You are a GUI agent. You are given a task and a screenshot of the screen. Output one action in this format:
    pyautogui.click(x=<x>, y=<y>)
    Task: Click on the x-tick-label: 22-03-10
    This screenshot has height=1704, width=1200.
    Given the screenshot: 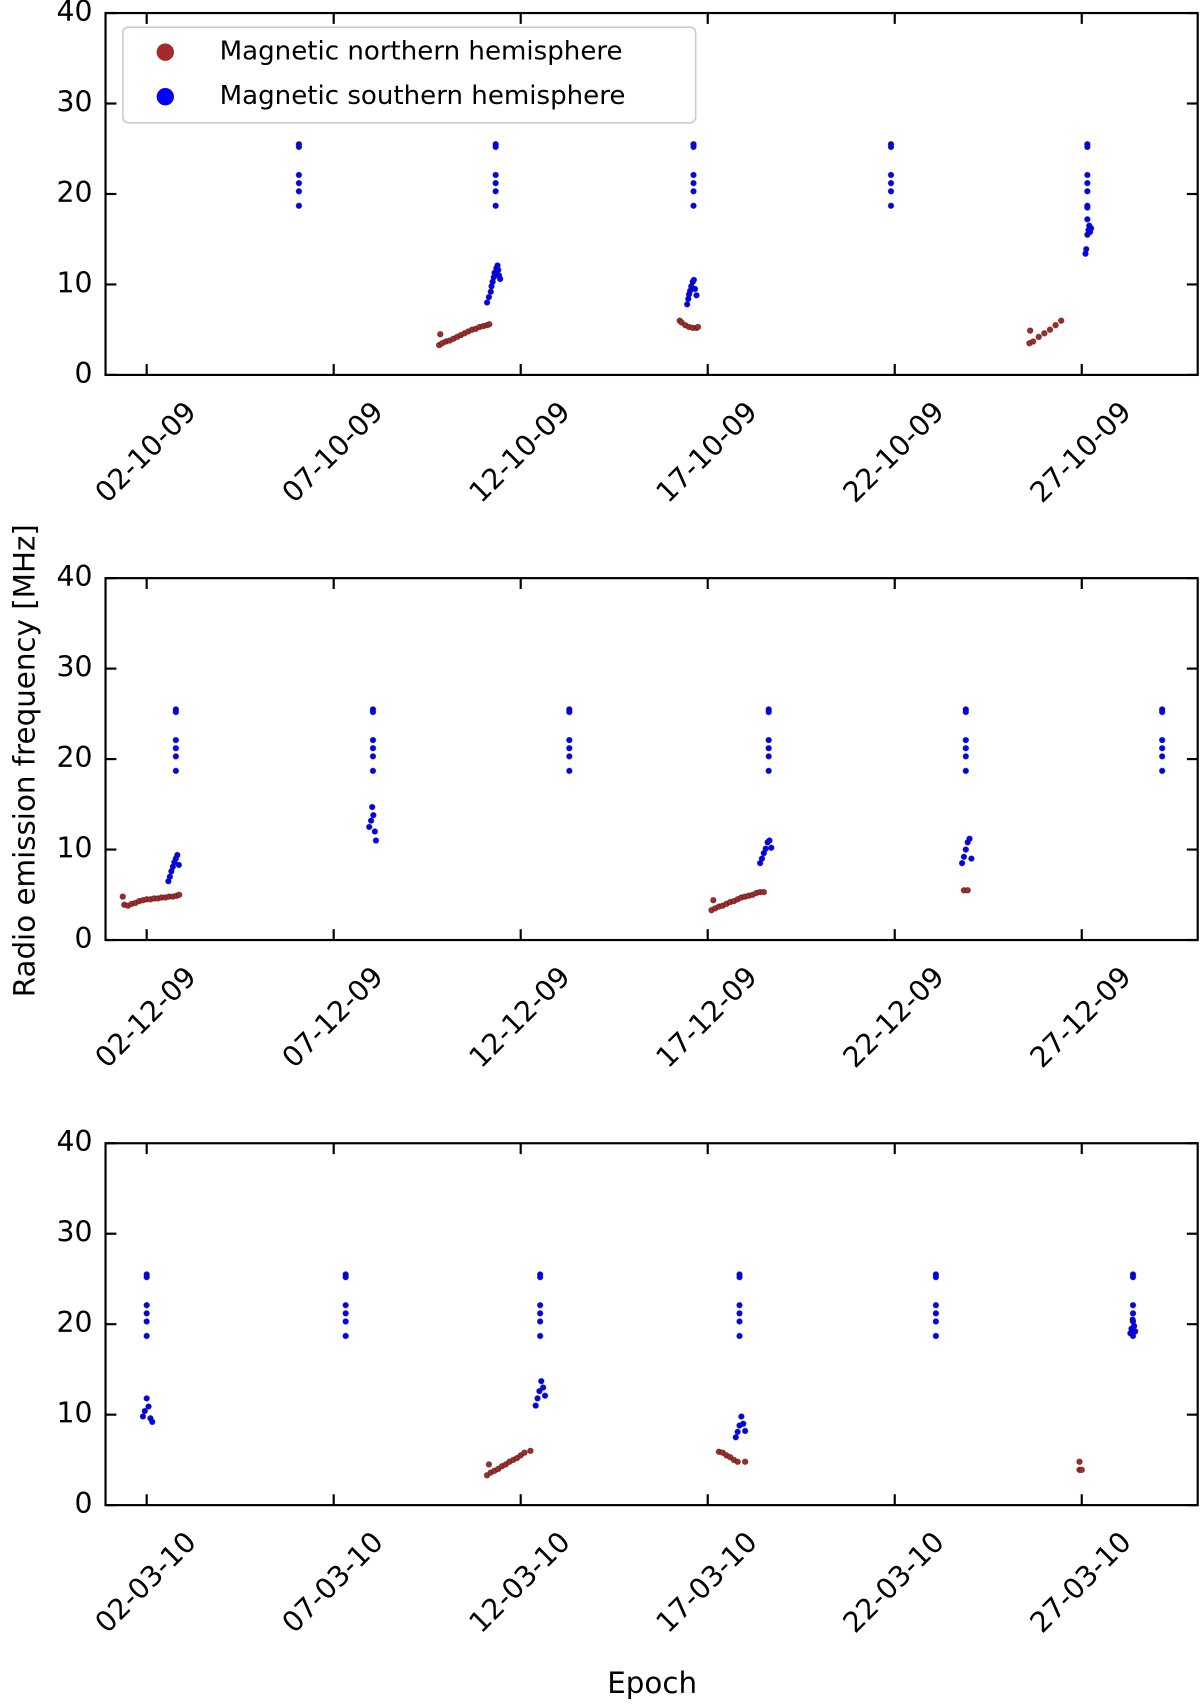 What is the action you would take?
    pyautogui.click(x=894, y=1582)
    